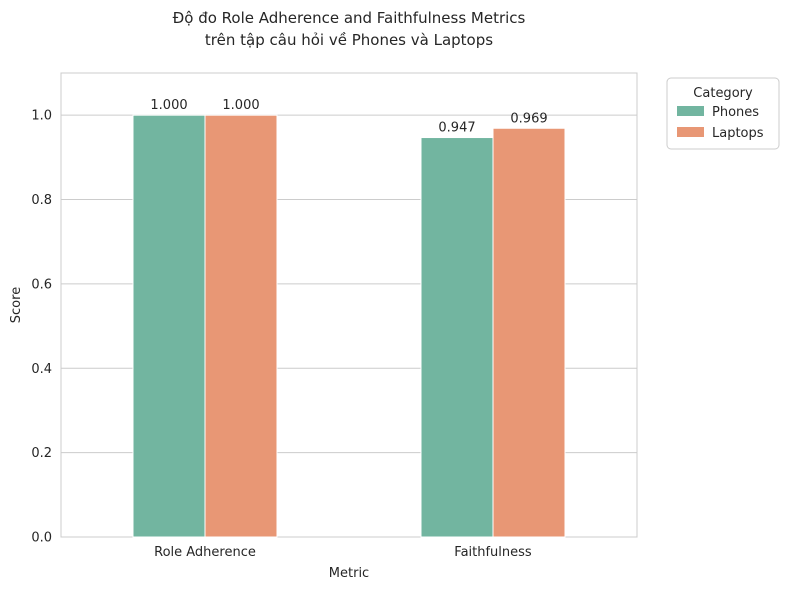  What do you see at coordinates (205, 552) in the screenshot?
I see `x-tick-label: Role Adherence` at bounding box center [205, 552].